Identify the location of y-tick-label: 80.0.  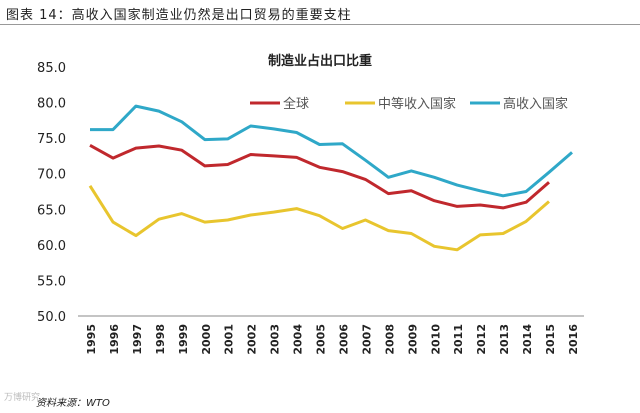
(51, 104).